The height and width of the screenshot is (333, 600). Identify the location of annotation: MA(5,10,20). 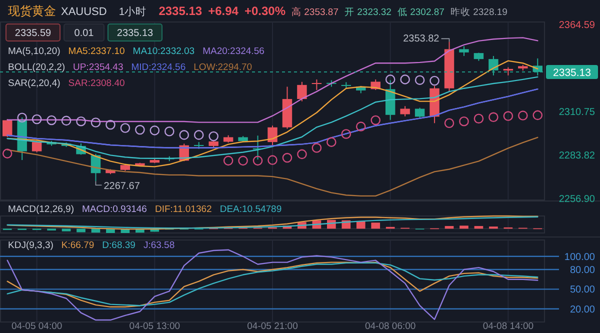
(34, 51).